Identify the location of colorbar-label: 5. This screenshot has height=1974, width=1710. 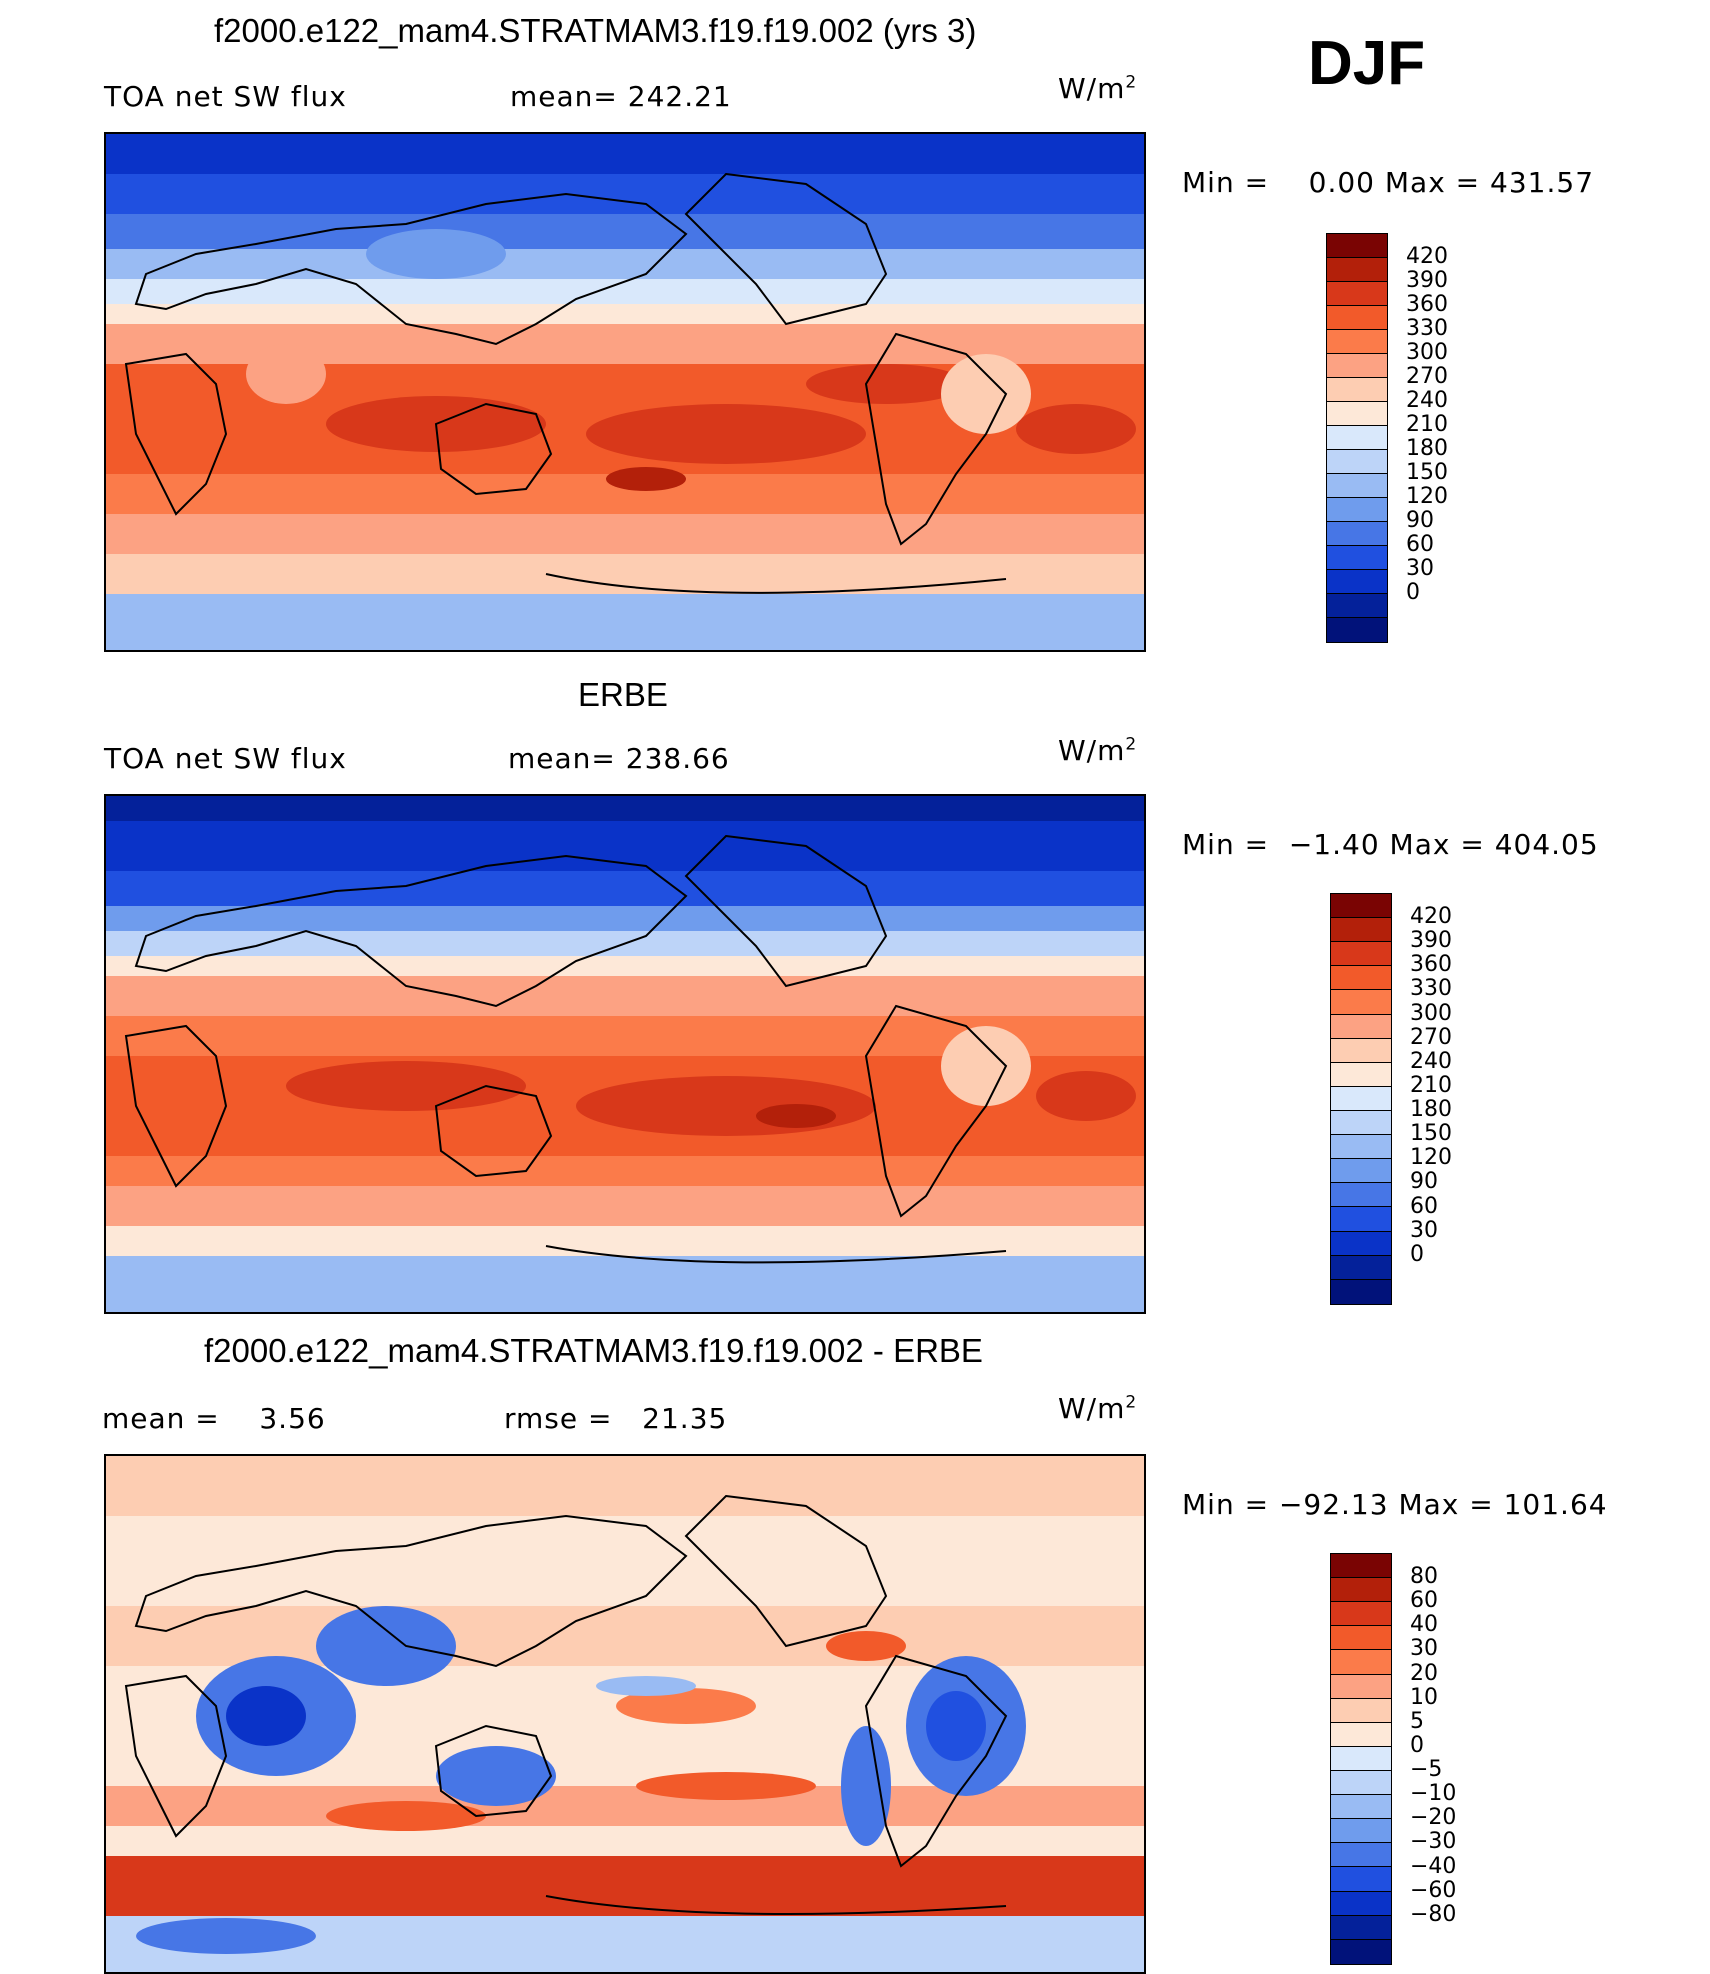
(1417, 1721).